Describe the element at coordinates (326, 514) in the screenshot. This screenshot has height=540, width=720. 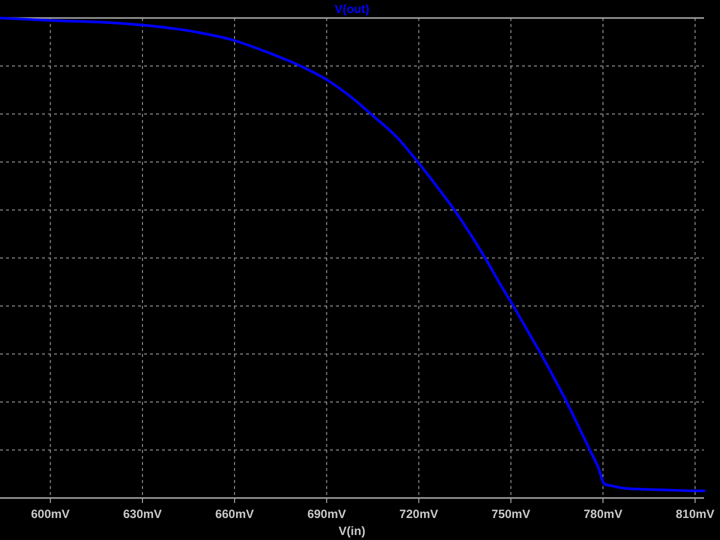
I see `x-tick-label: 690mV` at that location.